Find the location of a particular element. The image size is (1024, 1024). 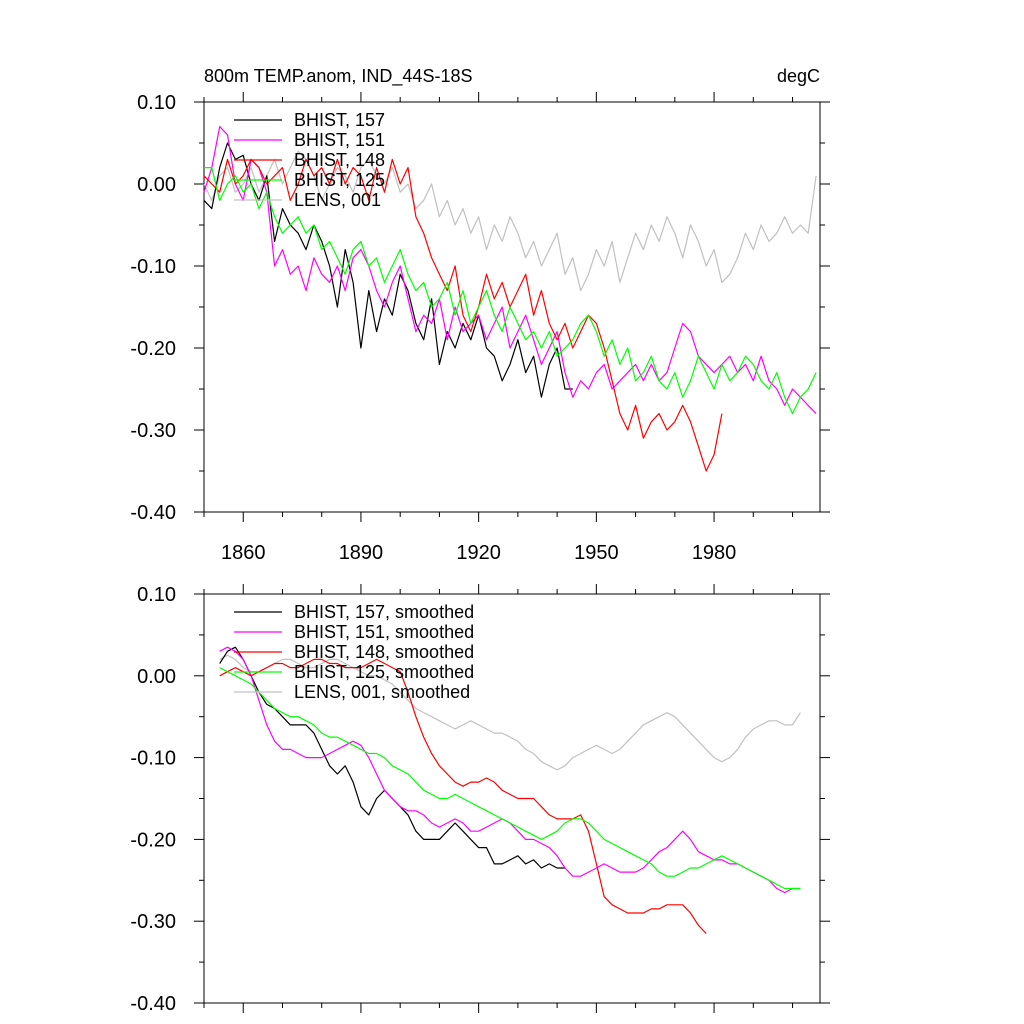

legend-label: LENS, 001 is located at coordinates (337, 200).